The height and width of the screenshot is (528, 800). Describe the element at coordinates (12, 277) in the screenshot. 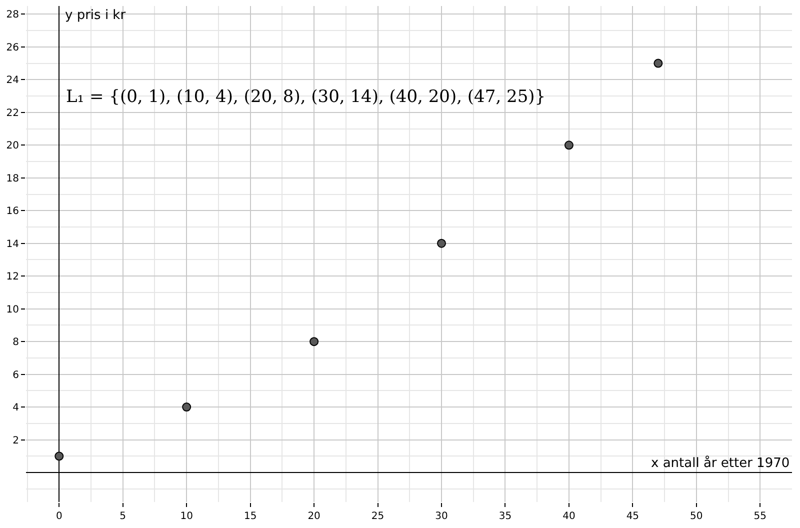

I see `y-tick-label: 12` at that location.